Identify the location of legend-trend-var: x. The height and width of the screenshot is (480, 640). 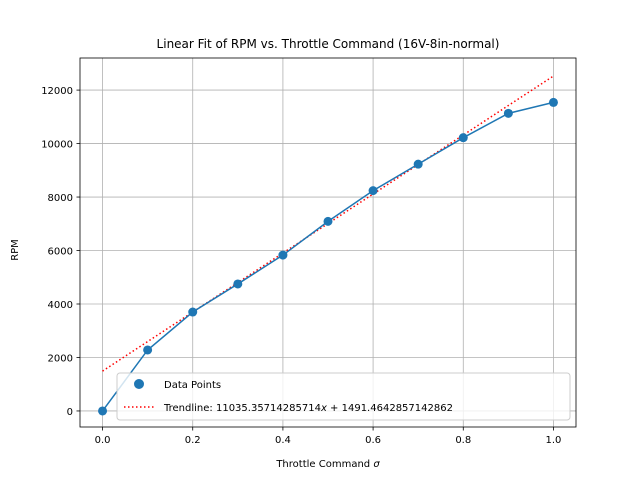
(323, 408).